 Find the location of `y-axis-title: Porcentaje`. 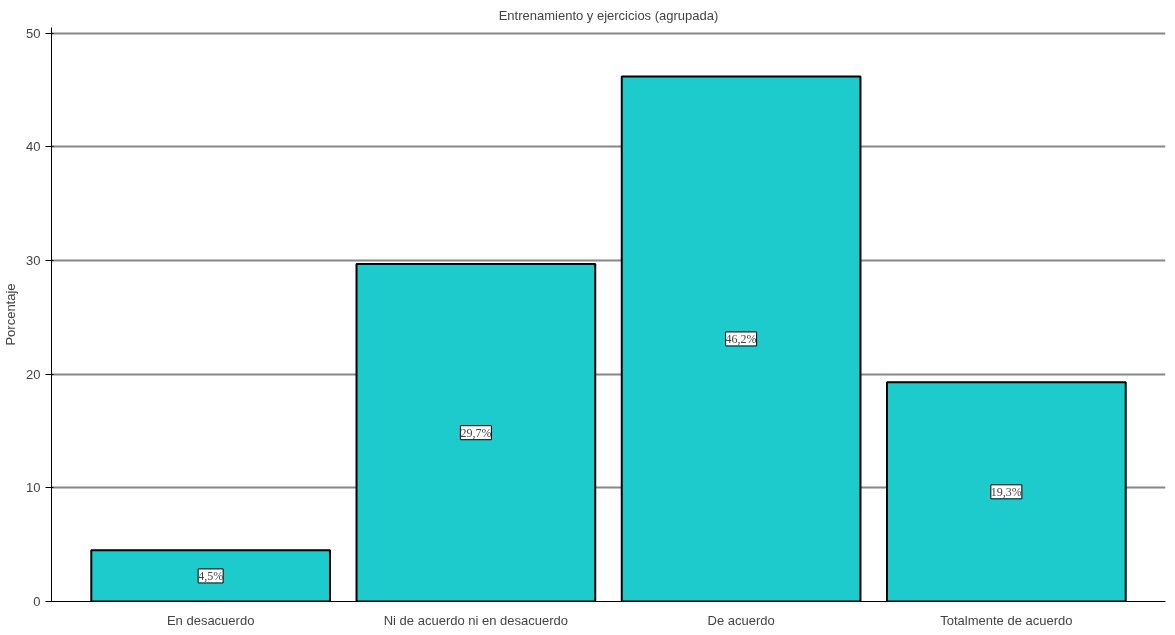

y-axis-title: Porcentaje is located at coordinates (11, 314).